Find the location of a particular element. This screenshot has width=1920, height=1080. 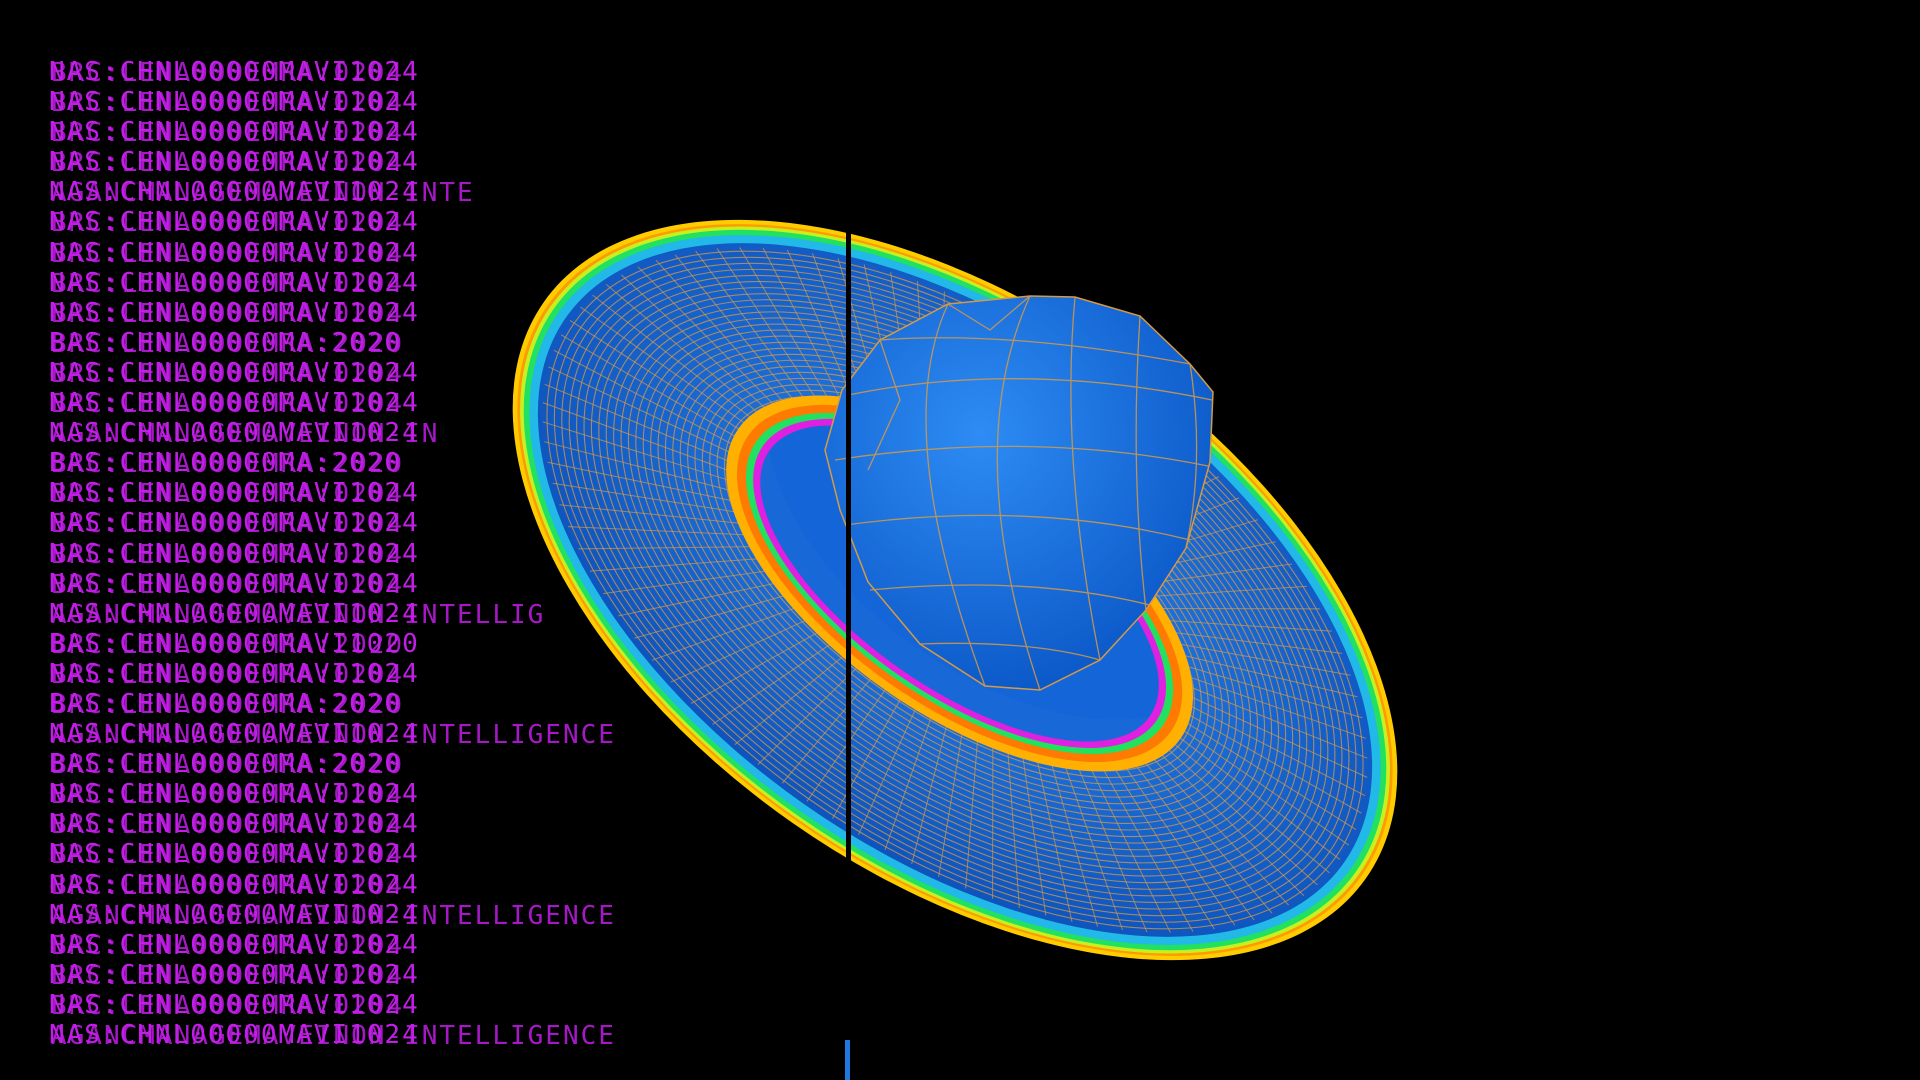

log-text: BAS:CHNL00000MAVI1020 is located at coordinates (234, 643).